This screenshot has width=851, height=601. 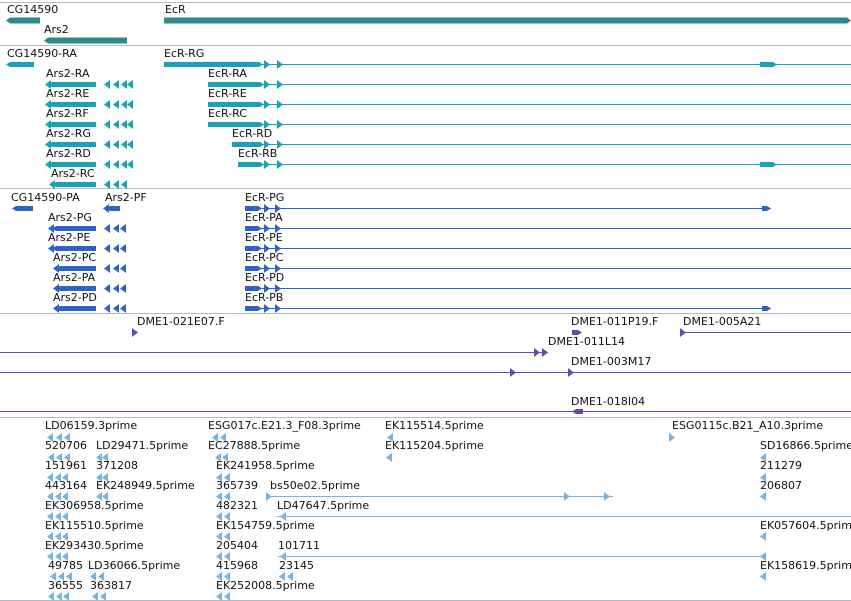 What do you see at coordinates (94, 525) in the screenshot?
I see `feature-label: EK115510.5prime` at bounding box center [94, 525].